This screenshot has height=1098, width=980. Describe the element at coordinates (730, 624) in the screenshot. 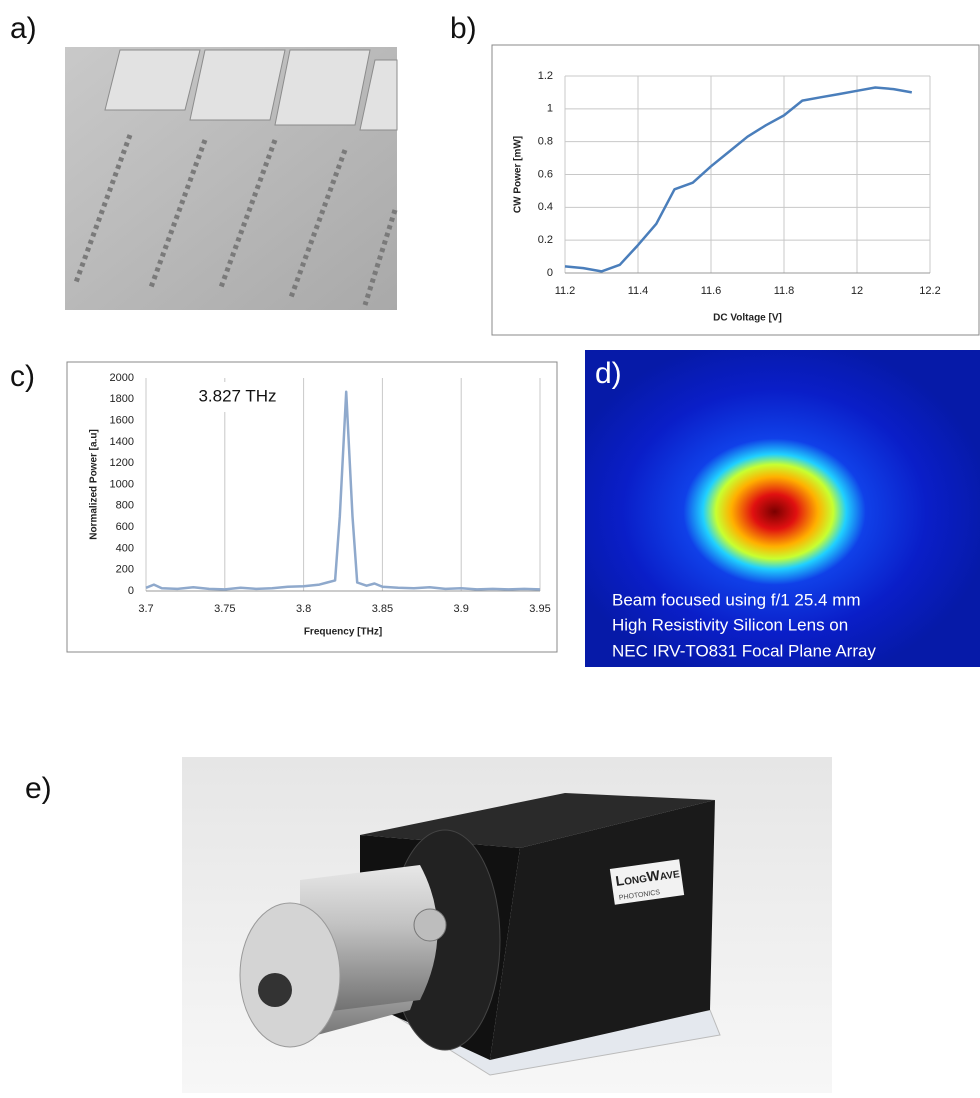

I see `beam-caption: High Resistivity Silicon Lens on` at that location.